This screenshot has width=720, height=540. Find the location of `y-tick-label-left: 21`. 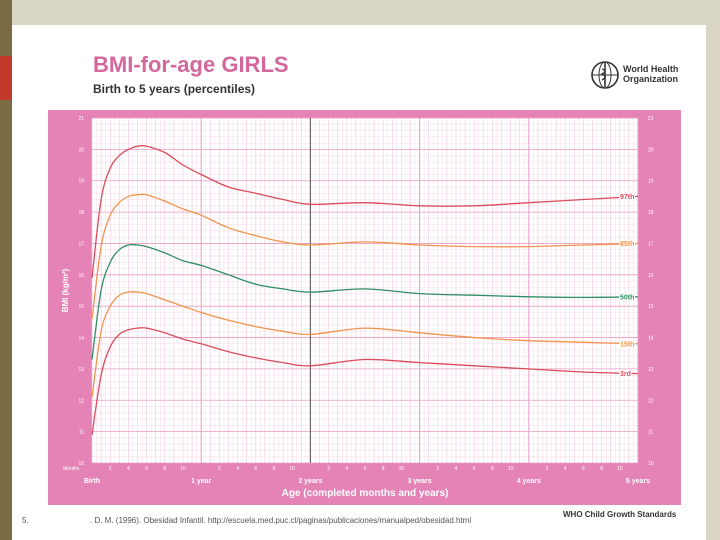

y-tick-label-left: 21 is located at coordinates (81, 119).